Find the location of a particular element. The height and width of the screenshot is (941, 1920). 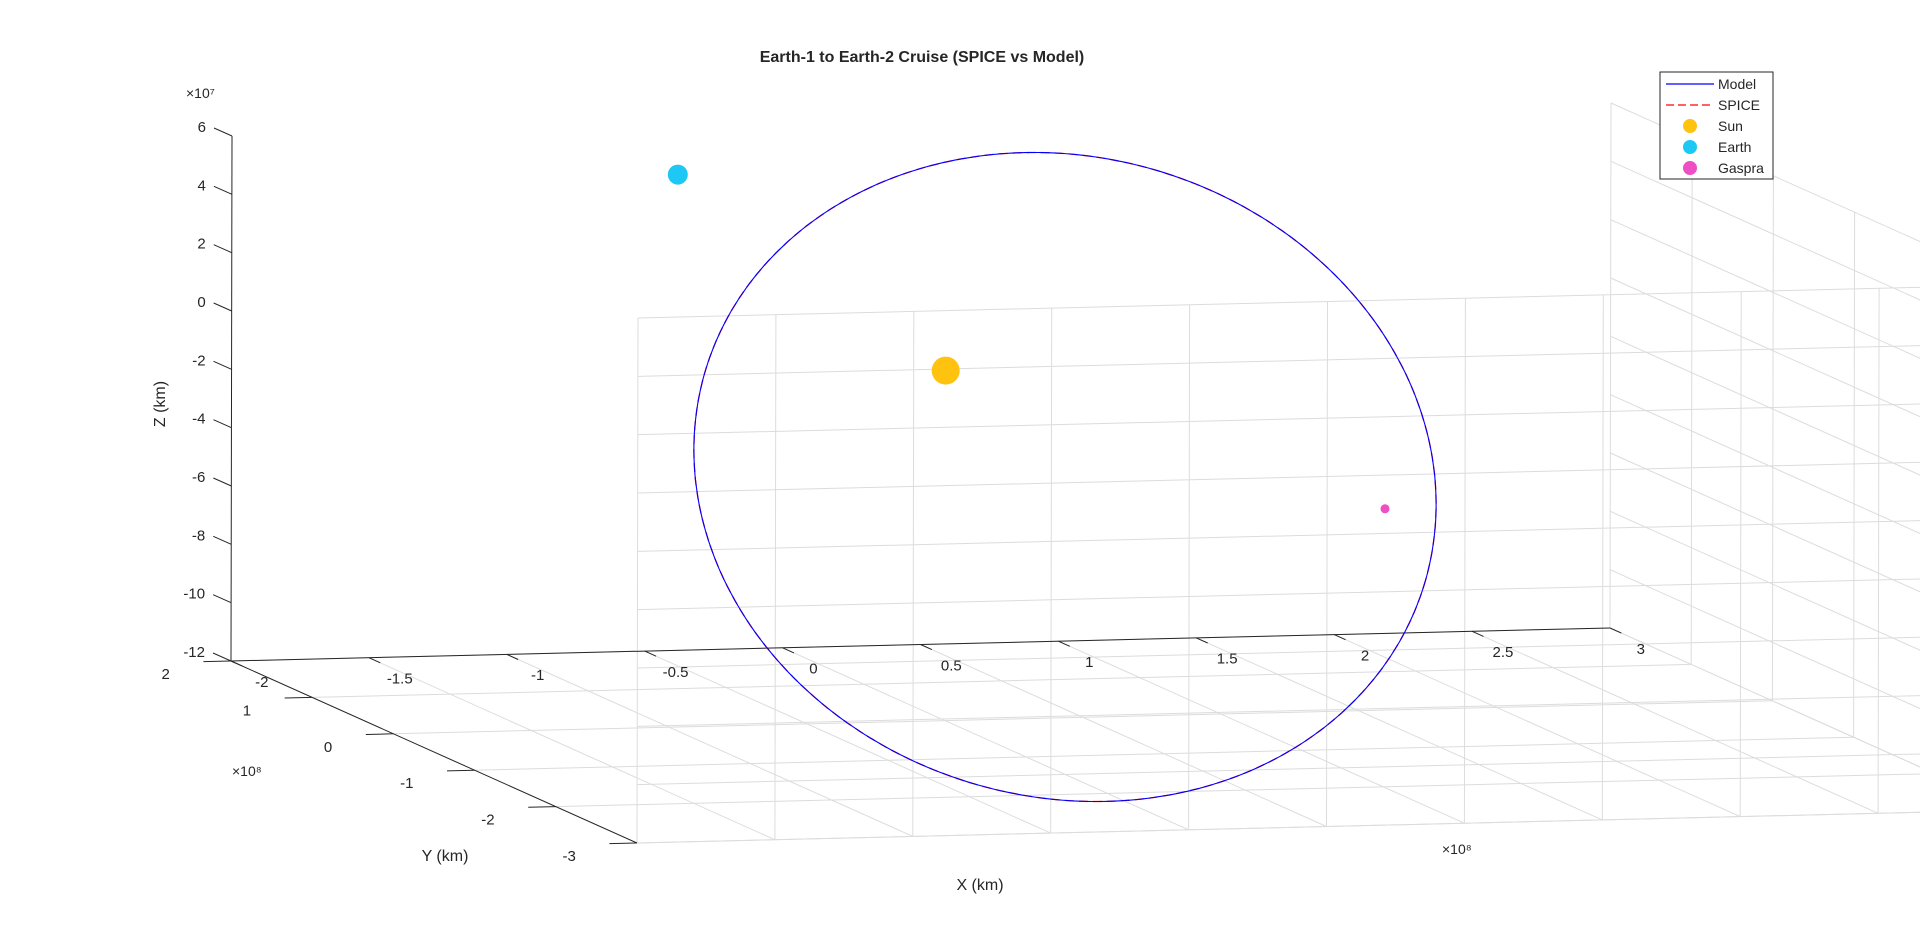

z-tick-label: -4 is located at coordinates (198, 419).